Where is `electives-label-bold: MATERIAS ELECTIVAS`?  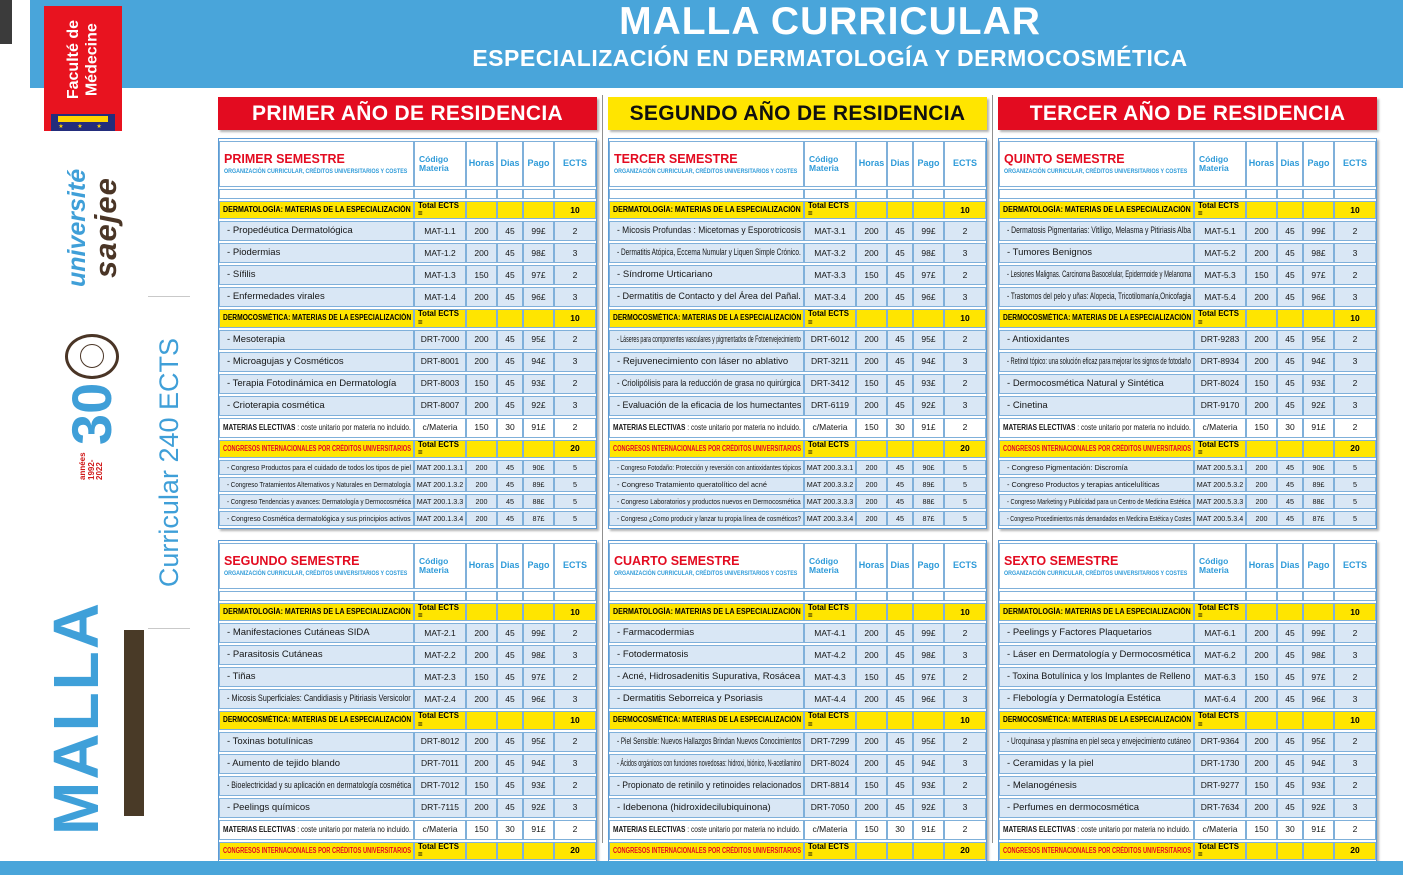 electives-label-bold: MATERIAS ELECTIVAS is located at coordinates (259, 829).